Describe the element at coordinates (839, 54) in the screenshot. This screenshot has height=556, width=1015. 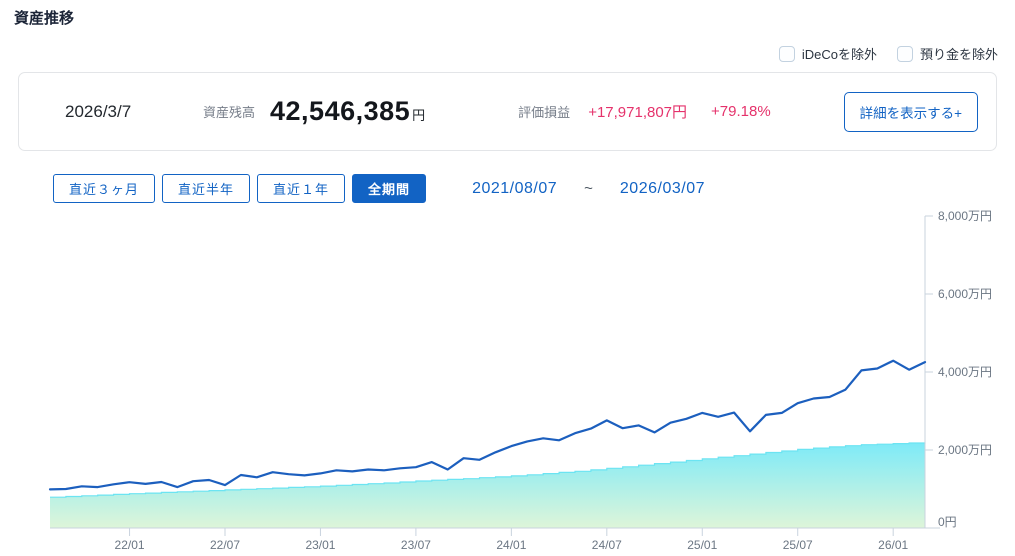
I see `checkbox-label: iDeCoを除外` at that location.